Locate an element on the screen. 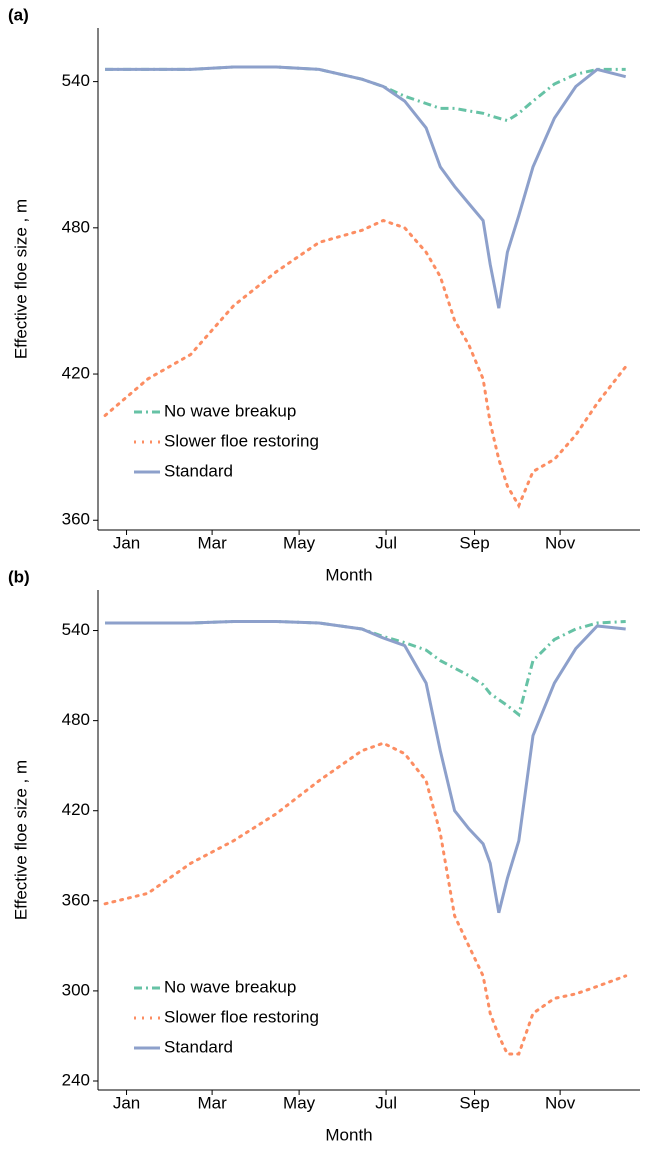 Image resolution: width=647 pixels, height=1152 pixels. panel-label: (a) is located at coordinates (18, 14).